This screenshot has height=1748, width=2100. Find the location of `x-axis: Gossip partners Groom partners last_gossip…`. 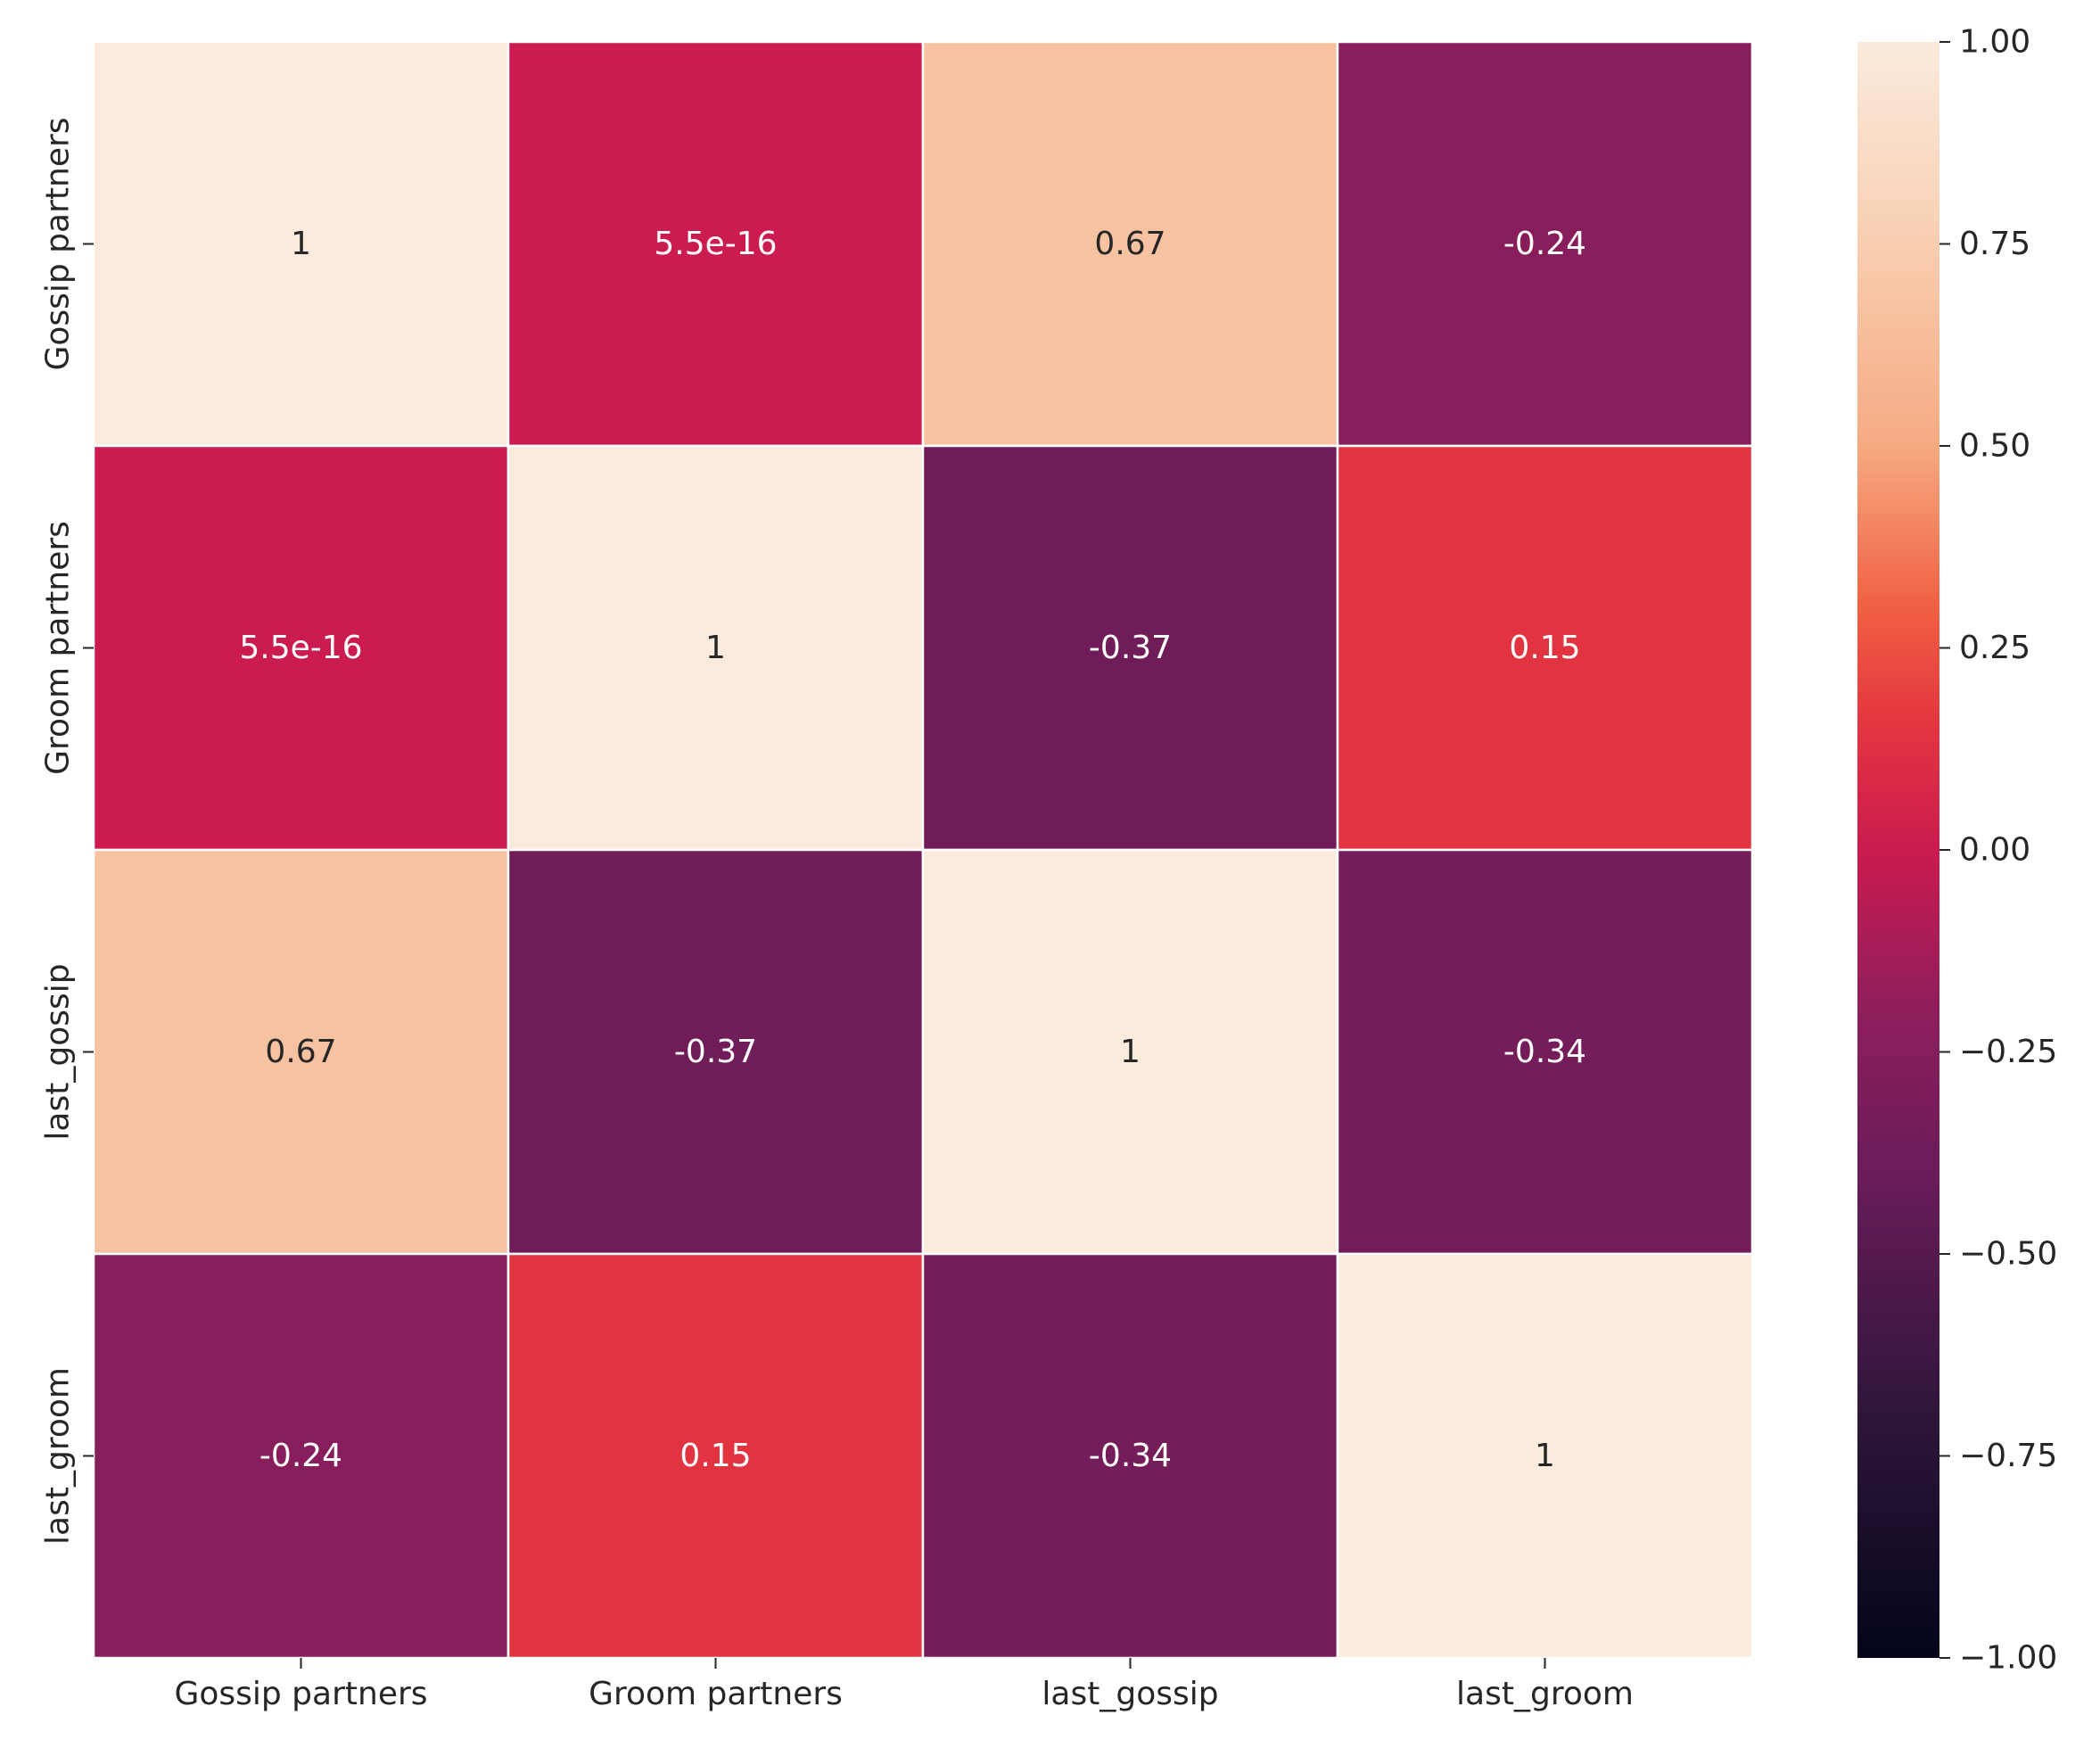

x-axis: Gossip partners Groom partners last_gossip… is located at coordinates (904, 1685).